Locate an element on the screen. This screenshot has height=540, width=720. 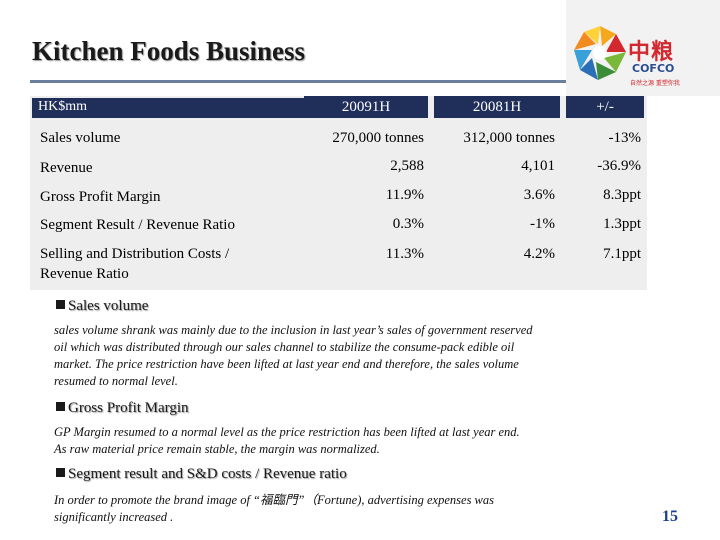
cell-change: -36.9% is located at coordinates (619, 166).